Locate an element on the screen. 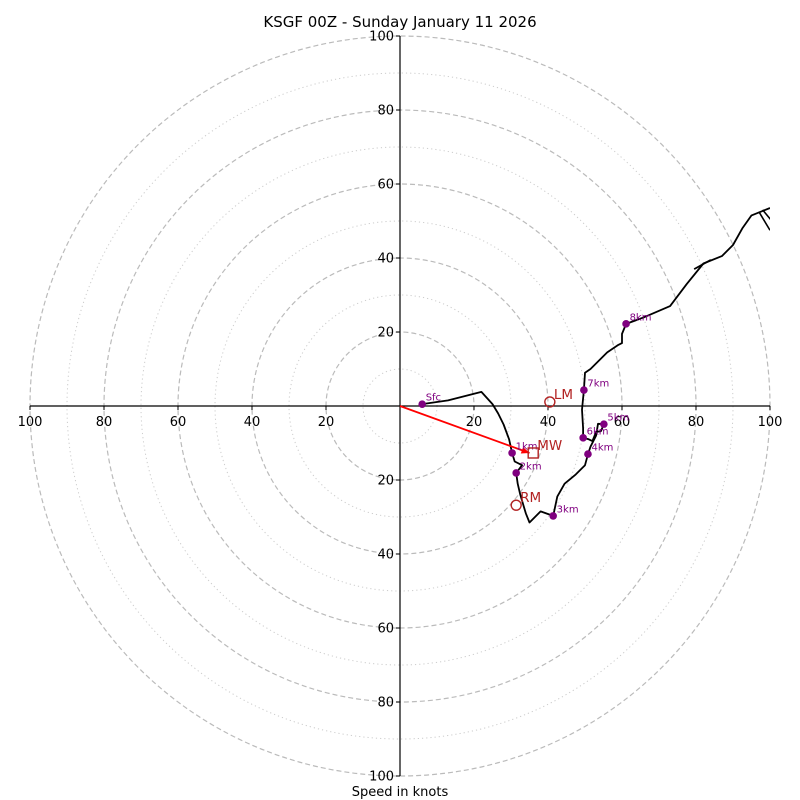  height-marker-dot-5km is located at coordinates (604, 424).